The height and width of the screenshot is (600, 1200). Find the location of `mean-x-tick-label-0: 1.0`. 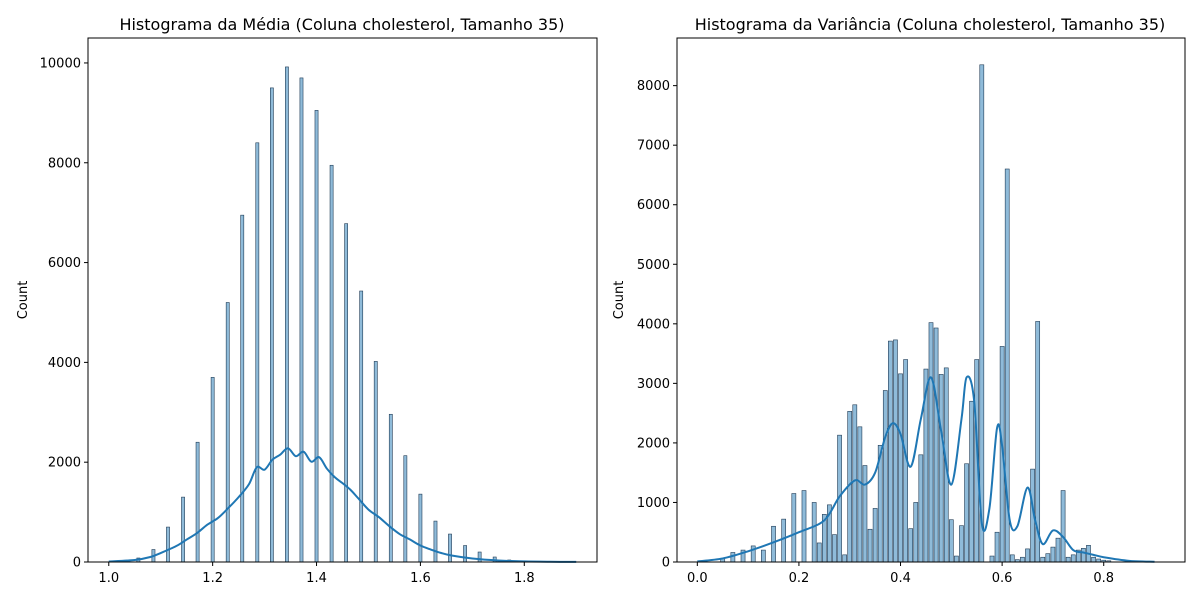

mean-x-tick-label-0: 1.0 is located at coordinates (108, 578).